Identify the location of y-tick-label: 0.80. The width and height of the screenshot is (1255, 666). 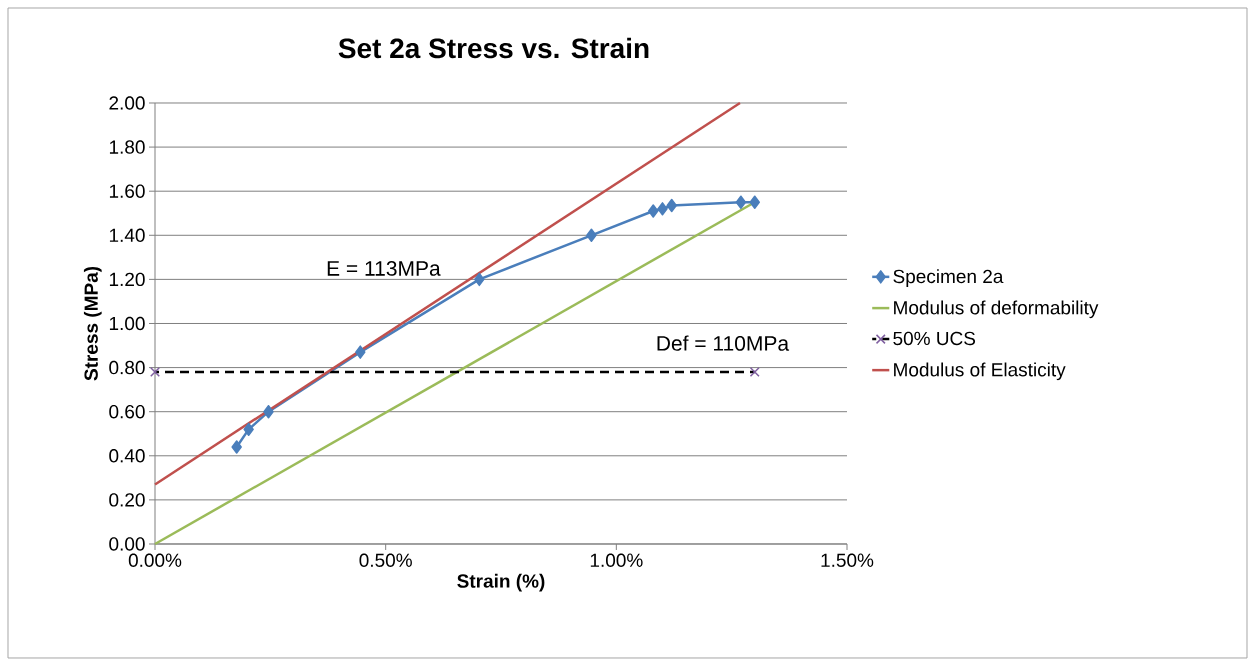
(127, 367).